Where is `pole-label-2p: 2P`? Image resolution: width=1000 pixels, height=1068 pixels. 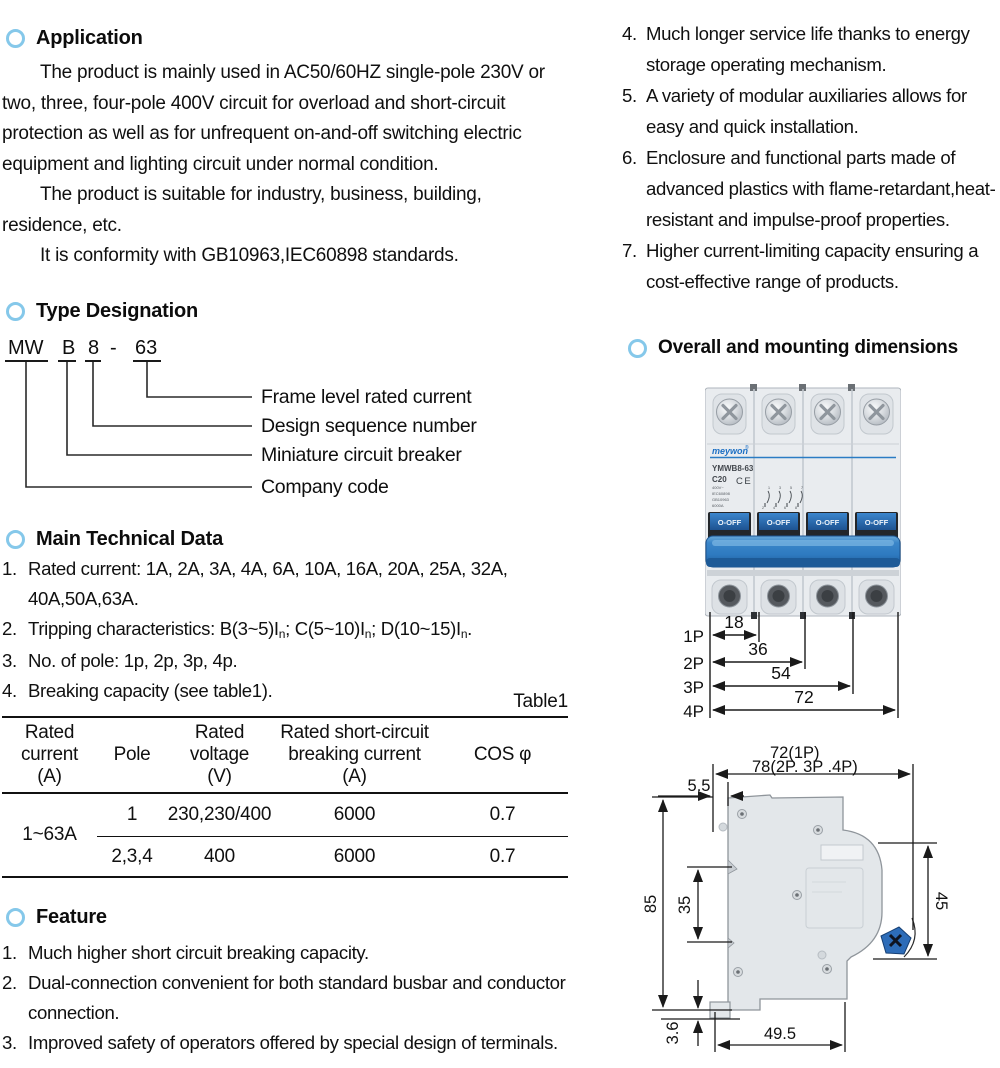 pole-label-2p: 2P is located at coordinates (693, 663).